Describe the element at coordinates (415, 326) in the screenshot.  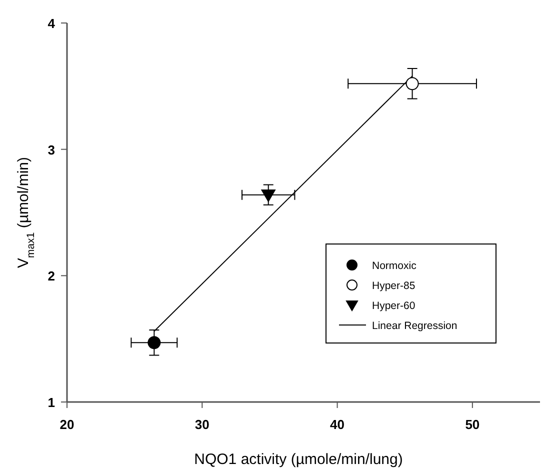
I see `legend-label: Linear Regression` at that location.